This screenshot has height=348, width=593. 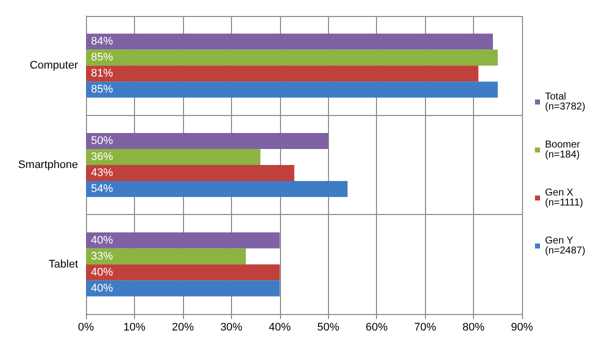 I want to click on x-tick-label: 30%, so click(x=231, y=328).